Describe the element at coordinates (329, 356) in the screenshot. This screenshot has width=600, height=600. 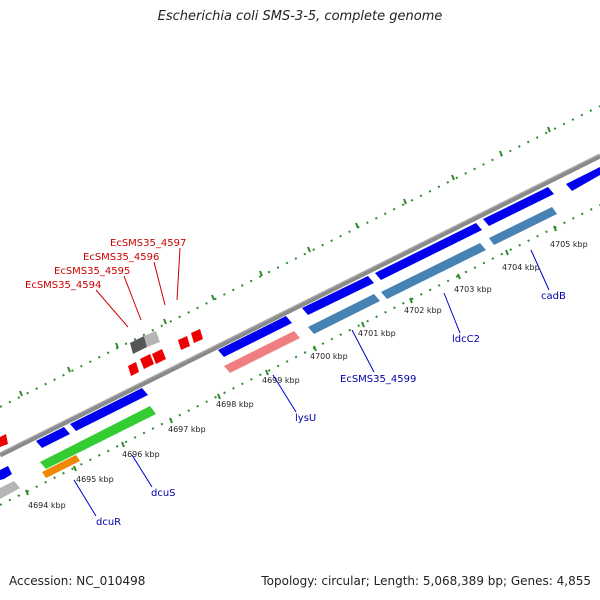
I see `scale-tick-label: 4700 kbp` at that location.